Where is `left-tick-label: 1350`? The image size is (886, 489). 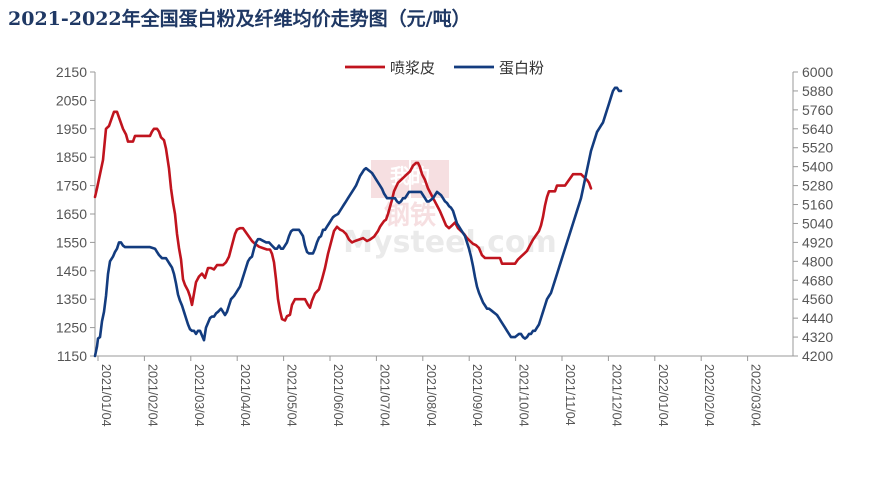
left-tick-label: 1350 is located at coordinates (71, 299).